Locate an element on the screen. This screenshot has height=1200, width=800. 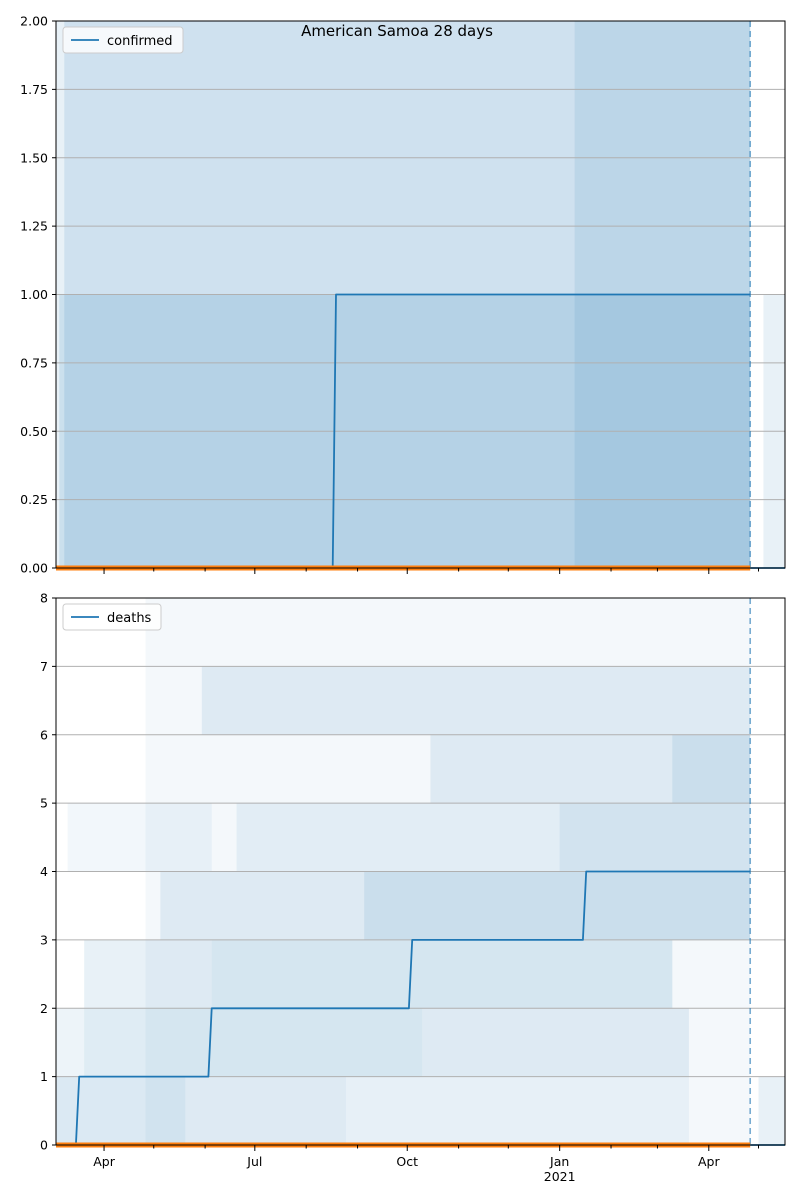
y-tick-label: 0.00 is located at coordinates (34, 568).